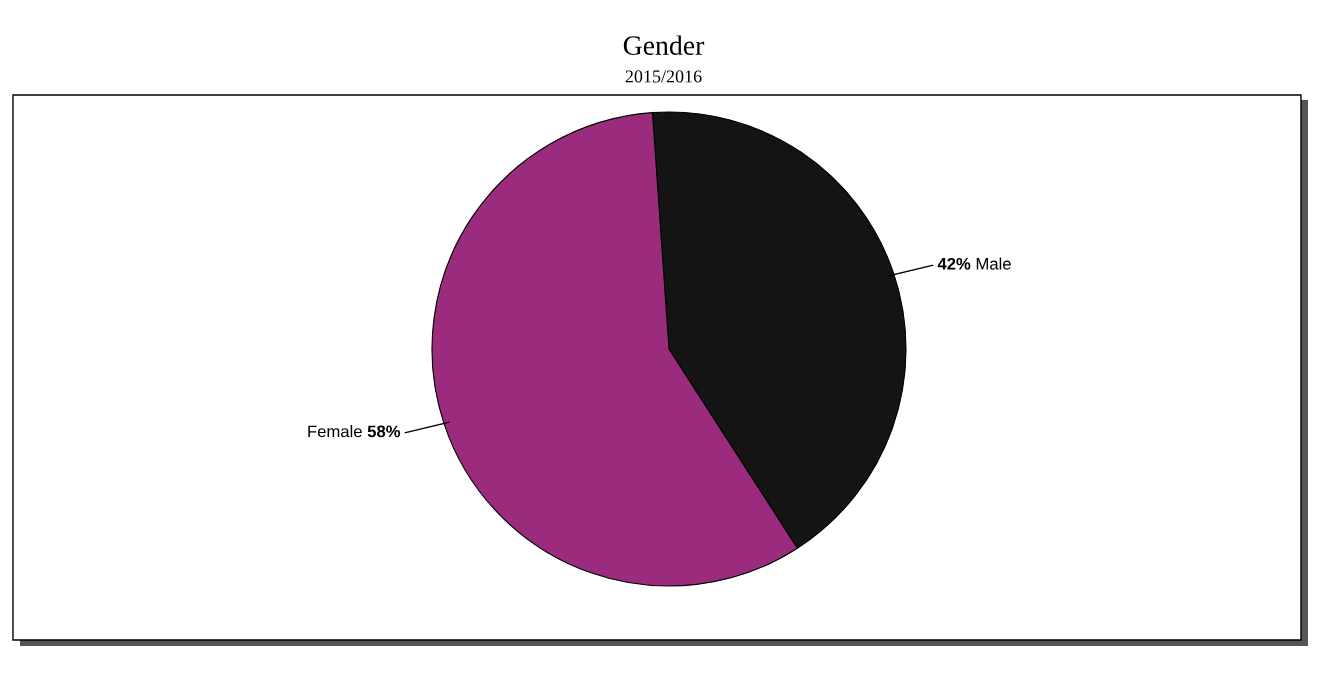 The height and width of the screenshot is (686, 1327). Describe the element at coordinates (993, 263) in the screenshot. I see `slice-label: Male` at that location.